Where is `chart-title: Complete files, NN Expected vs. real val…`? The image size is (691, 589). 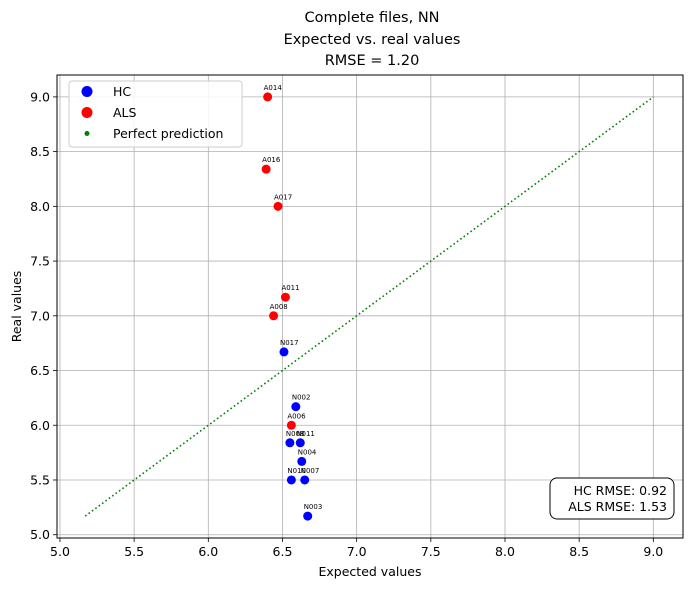 chart-title: Complete files, NN Expected vs. real val… is located at coordinates (372, 39).